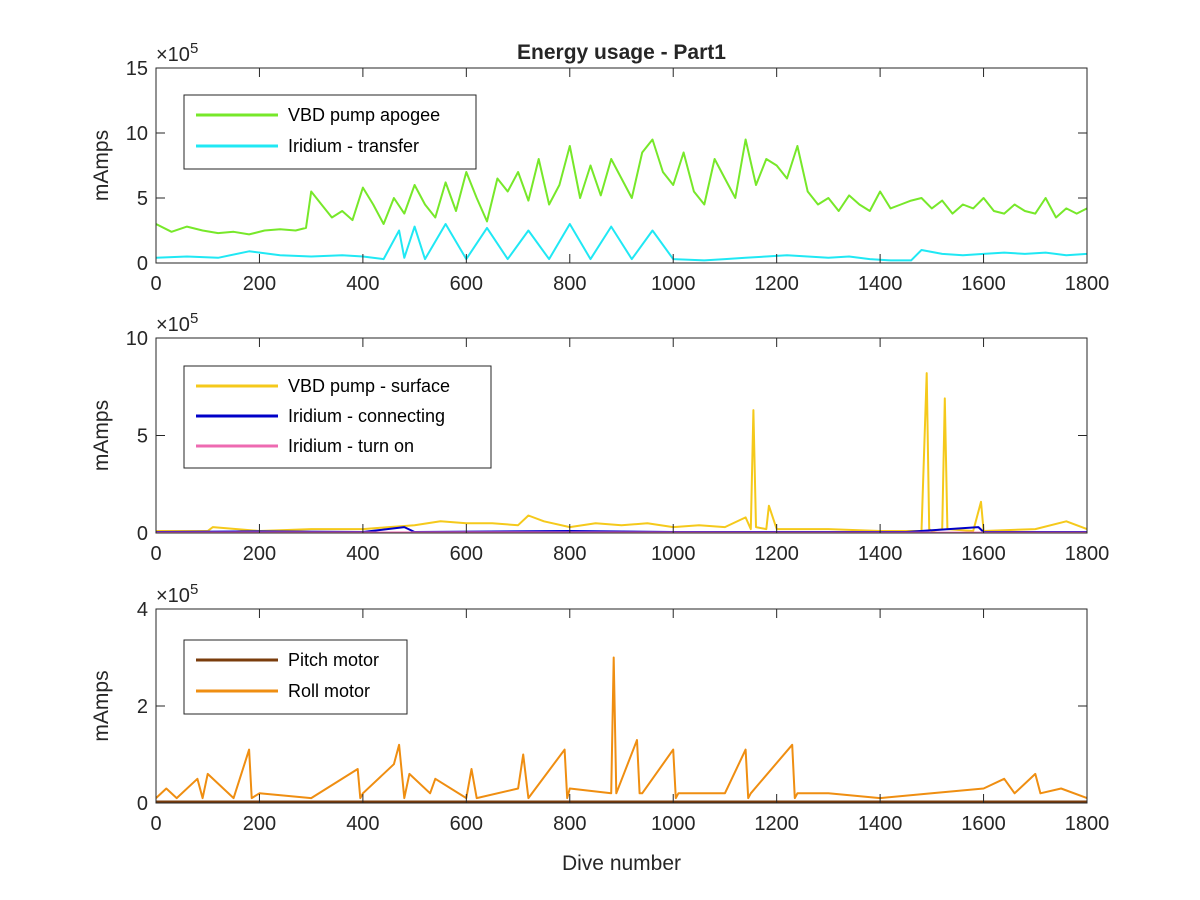 The height and width of the screenshot is (900, 1200). Describe the element at coordinates (369, 386) in the screenshot. I see `legend-entry: VBD pump - surface` at that location.